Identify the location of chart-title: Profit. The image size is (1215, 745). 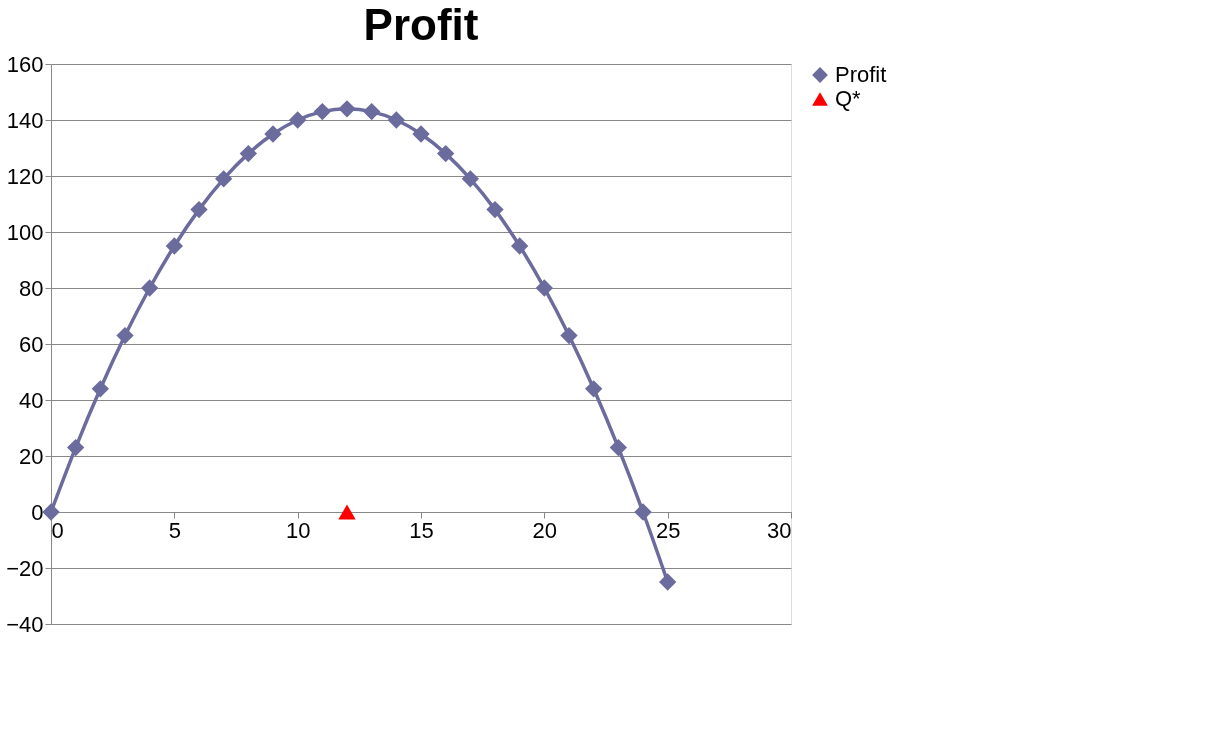
(421, 24).